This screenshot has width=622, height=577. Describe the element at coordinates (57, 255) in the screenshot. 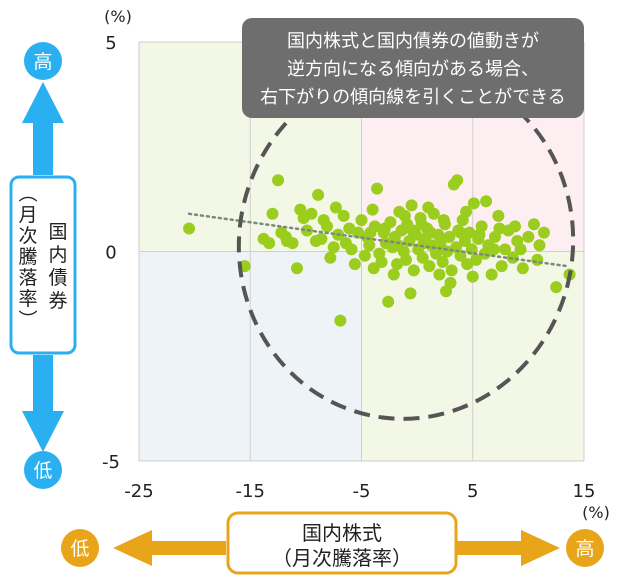

I see `y-title-char: 内` at that location.